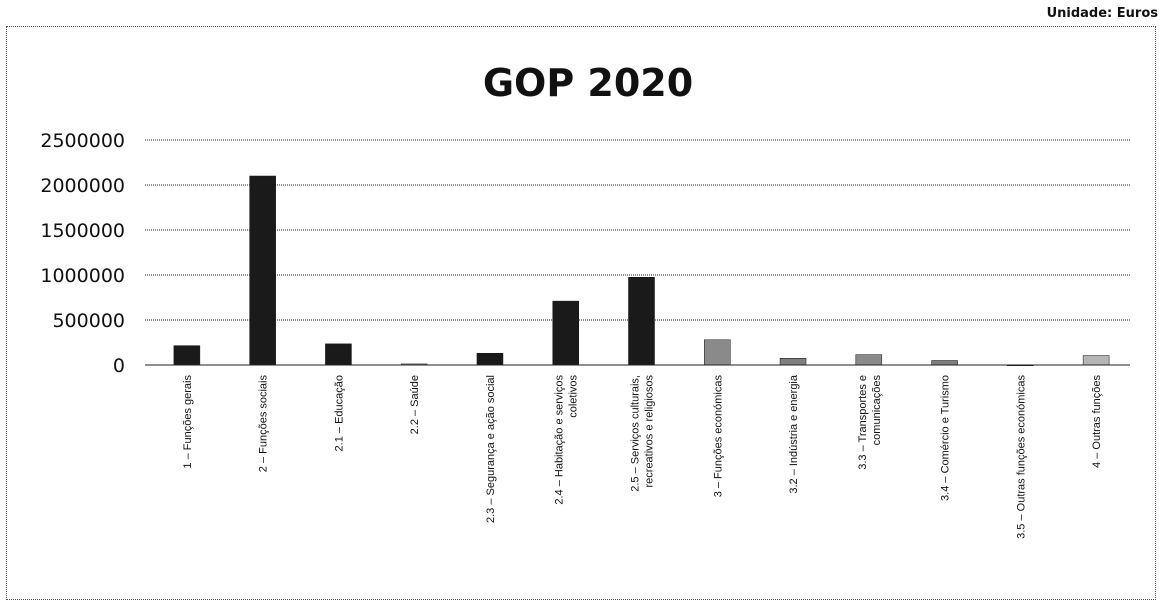 Image resolution: width=1164 pixels, height=602 pixels. What do you see at coordinates (560, 440) in the screenshot?
I see `x-tick-label-line: 2.4 – Habitação e serviços` at bounding box center [560, 440].